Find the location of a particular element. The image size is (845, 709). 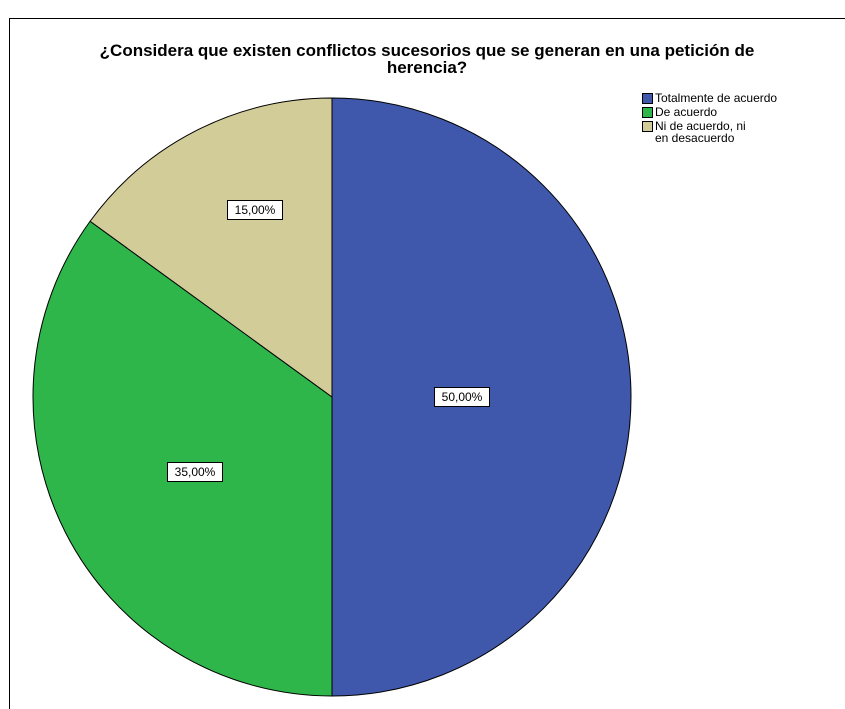

slice-data-label: 35,00% is located at coordinates (195, 472).